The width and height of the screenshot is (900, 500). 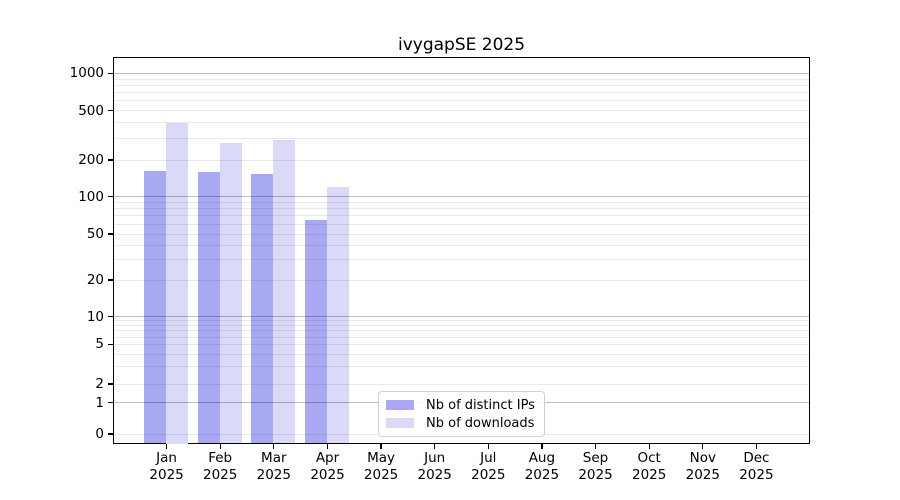 I want to click on legend-item-downloads: Nb of downloads, so click(x=461, y=423).